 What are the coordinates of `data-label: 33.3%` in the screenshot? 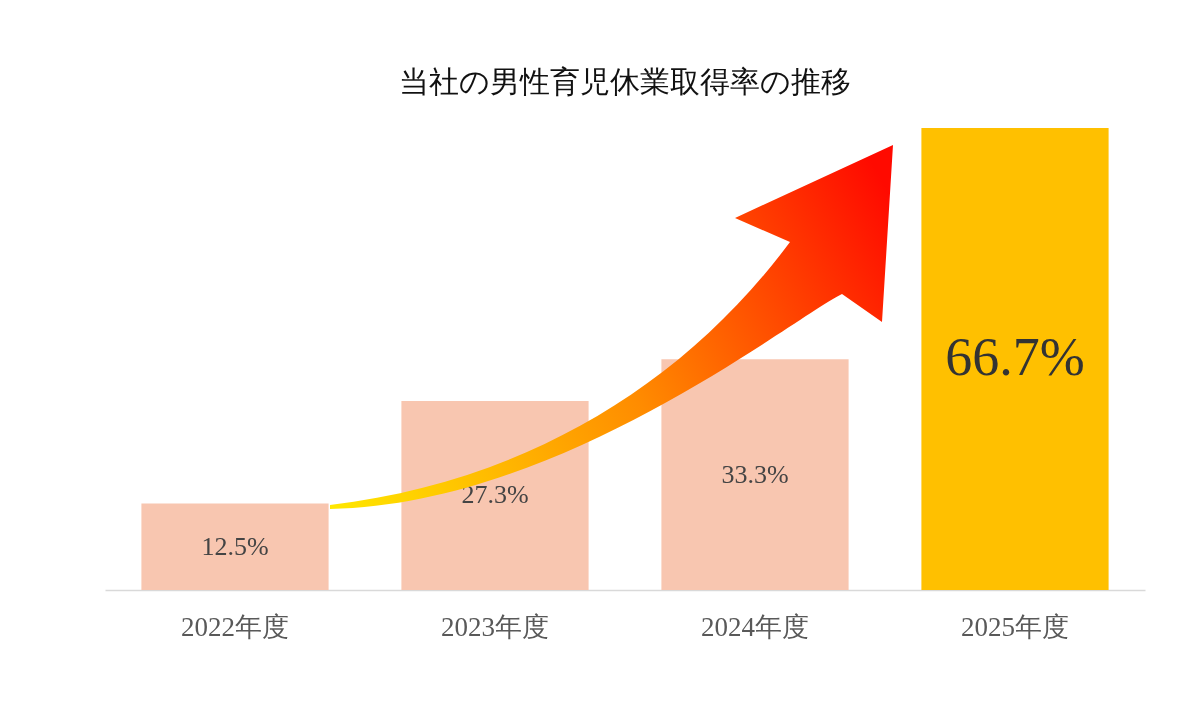 It's located at (755, 474).